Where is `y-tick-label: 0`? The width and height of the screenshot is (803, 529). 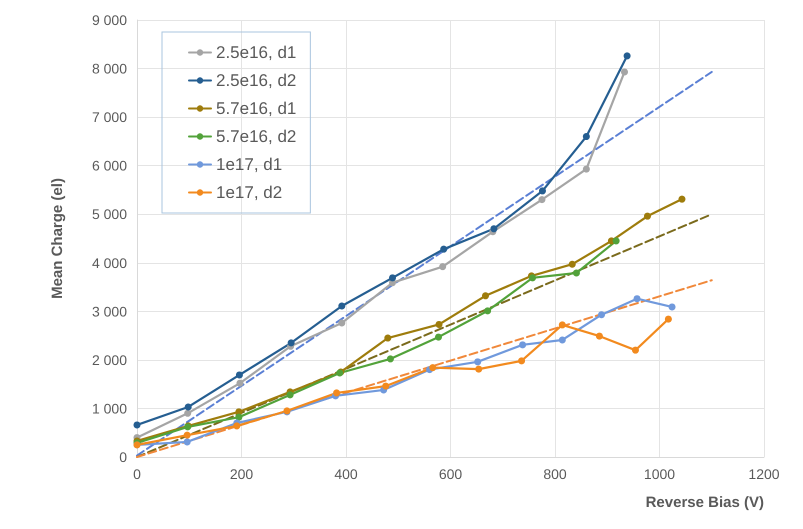
y-tick-label: 0 is located at coordinates (123, 457).